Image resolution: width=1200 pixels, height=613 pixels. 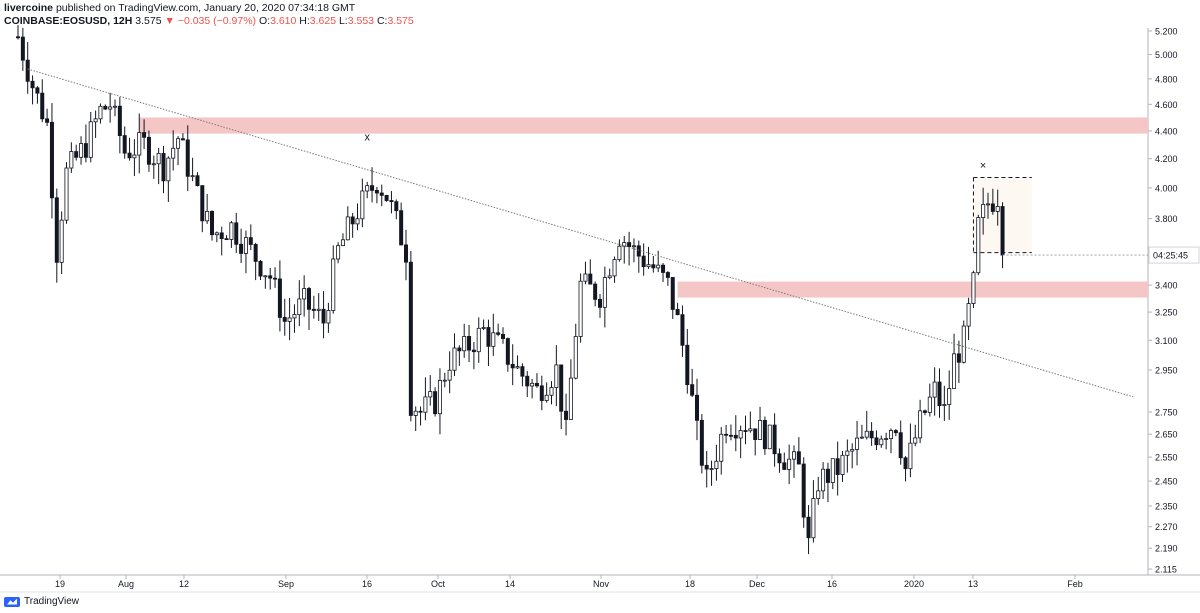 I want to click on countdown-label: 04:25:45, so click(x=1170, y=256).